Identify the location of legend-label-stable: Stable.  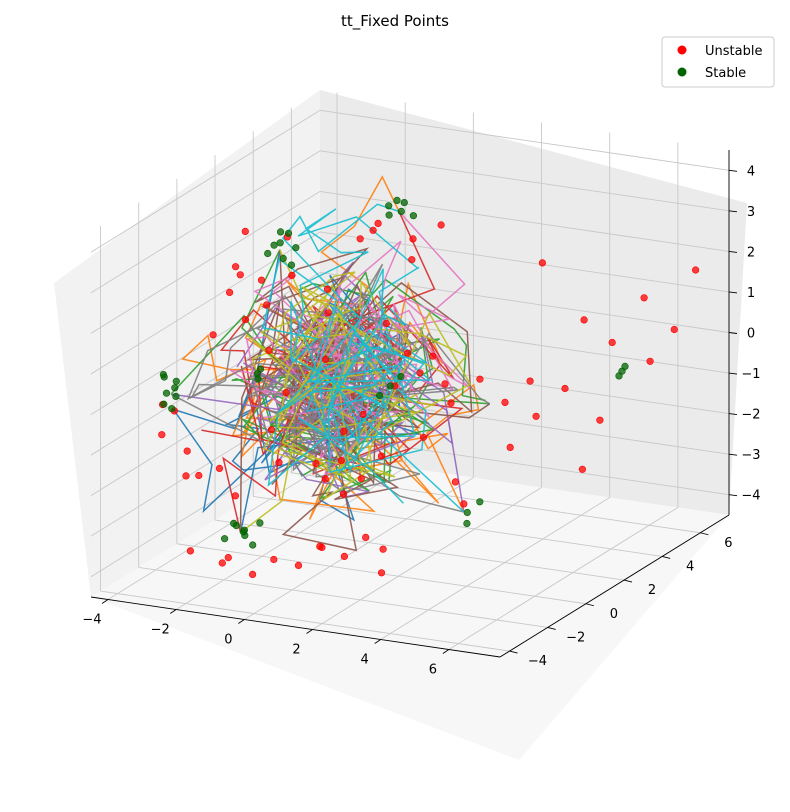
(725, 73).